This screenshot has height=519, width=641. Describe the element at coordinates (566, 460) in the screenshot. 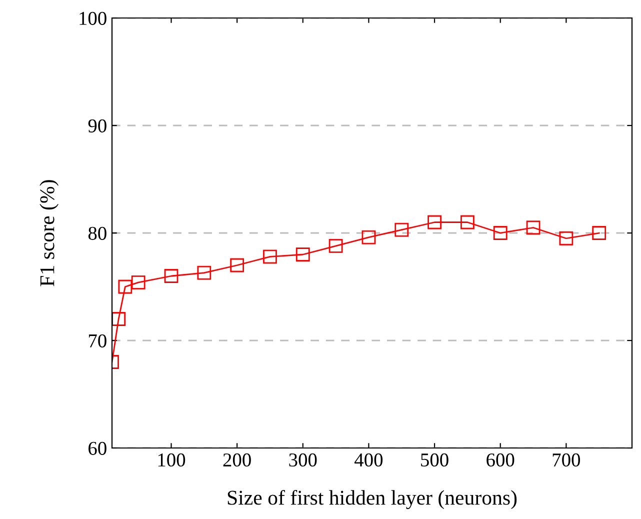

I see `x-tick-label: 700` at that location.